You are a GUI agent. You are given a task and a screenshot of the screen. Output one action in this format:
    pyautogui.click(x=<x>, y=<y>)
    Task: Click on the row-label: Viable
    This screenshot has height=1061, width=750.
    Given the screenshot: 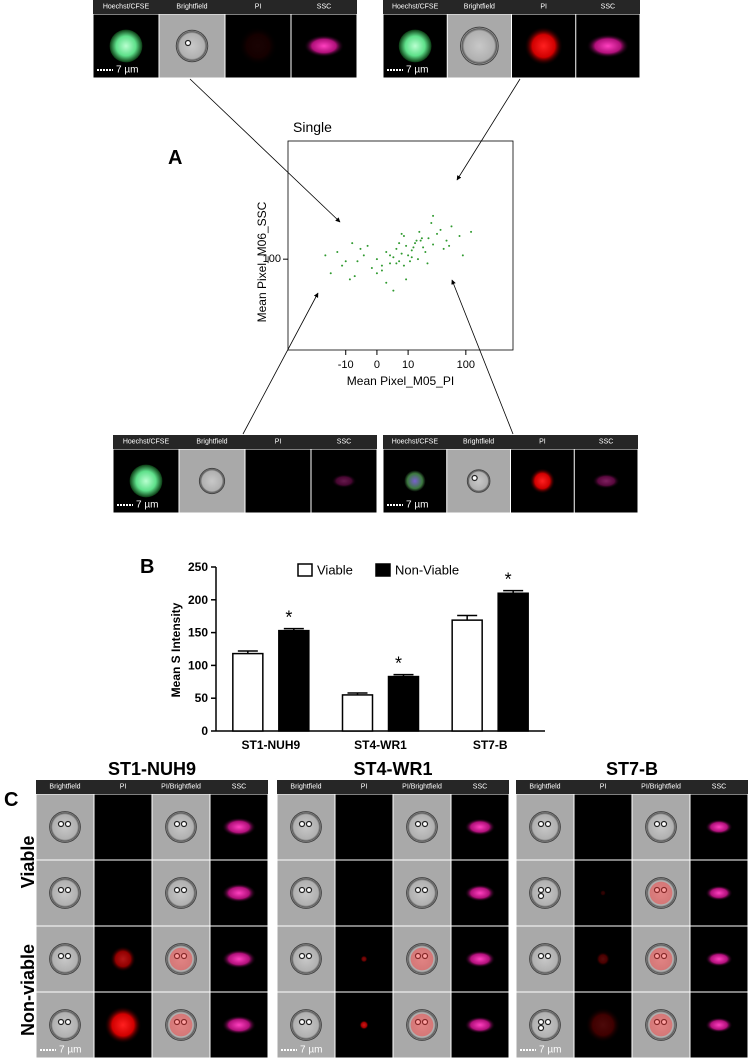 What is the action you would take?
    pyautogui.click(x=28, y=862)
    